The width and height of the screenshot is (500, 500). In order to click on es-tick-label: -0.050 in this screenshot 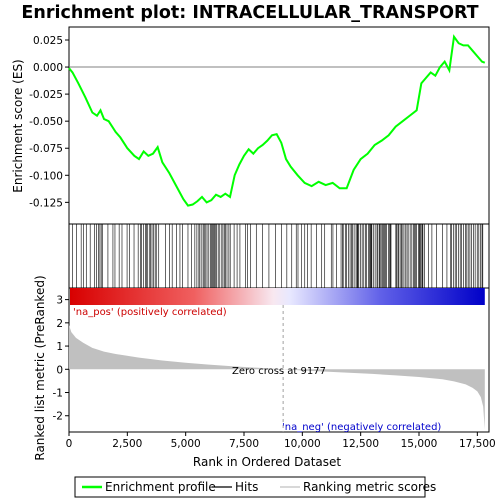, I will do `click(46, 122)`.